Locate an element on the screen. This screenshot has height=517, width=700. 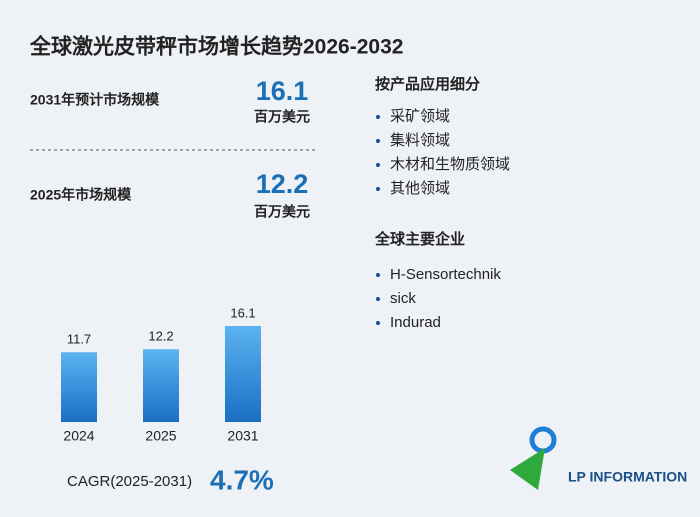
list-item: 木材和生物质领域 is located at coordinates (450, 164).